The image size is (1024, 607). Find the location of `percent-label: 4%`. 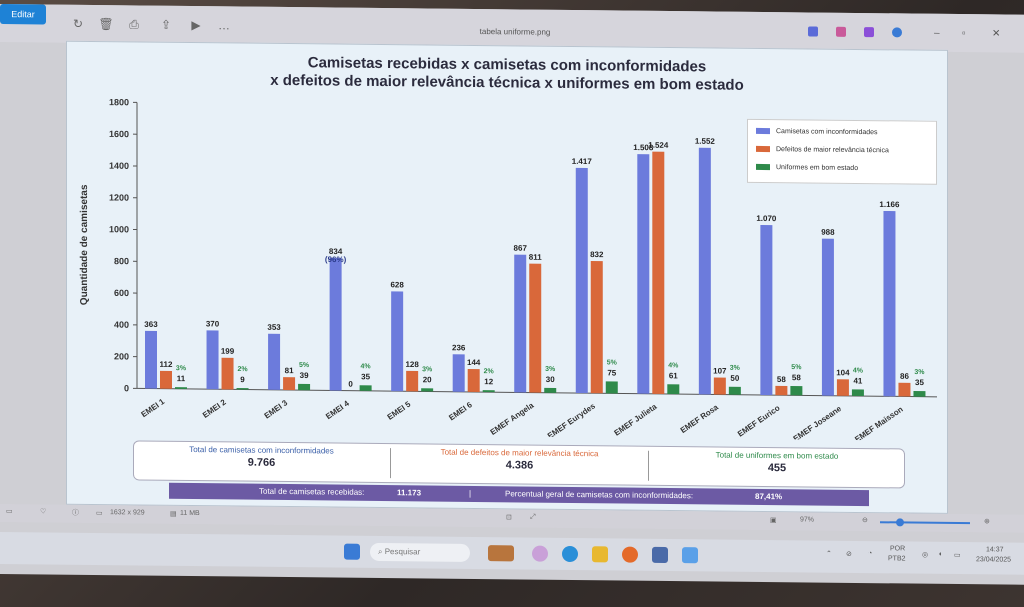

percent-label: 4% is located at coordinates (673, 365).